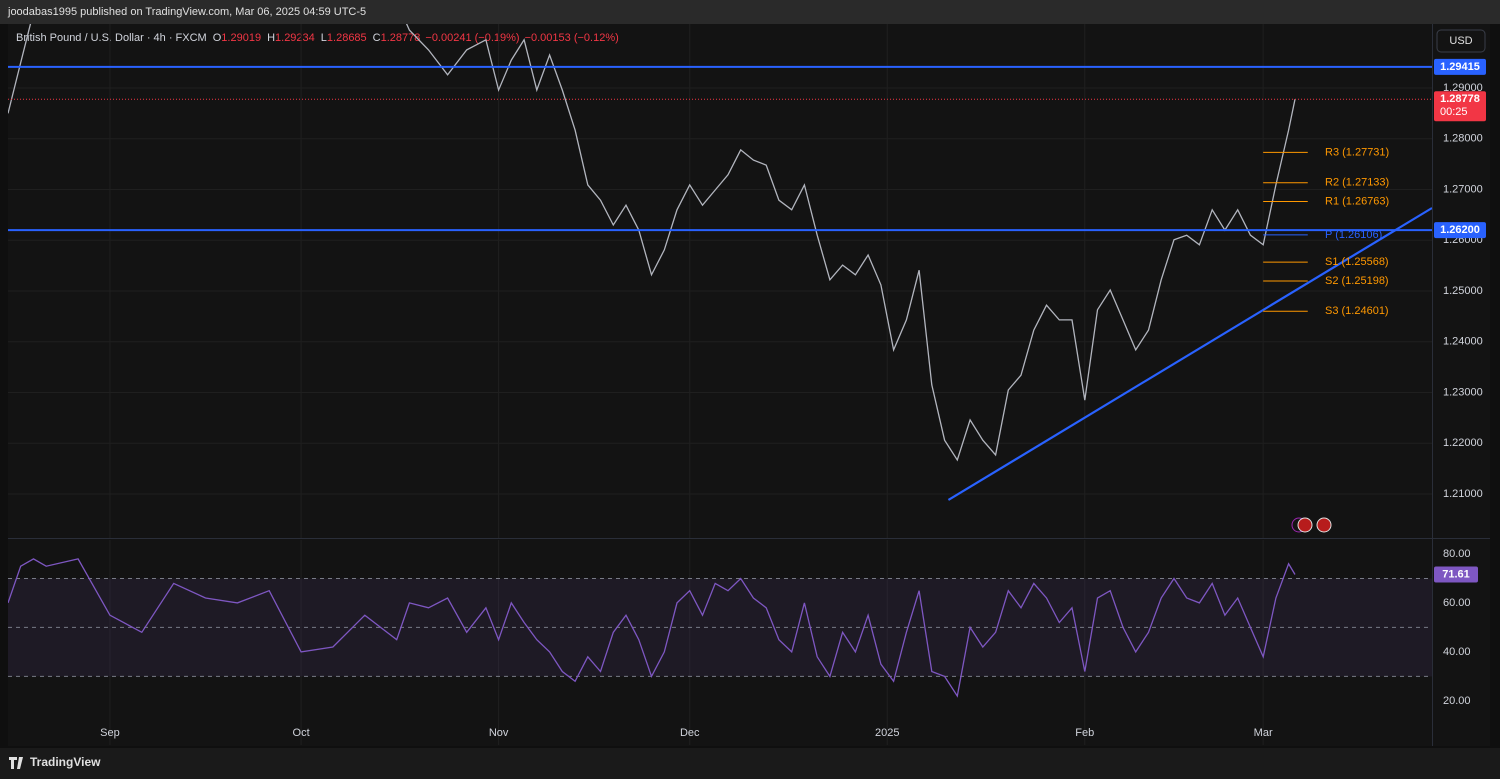 This screenshot has width=1500, height=779. Describe the element at coordinates (572, 38) in the screenshot. I see `change-value: −0.00153 (−0.12%)` at that location.